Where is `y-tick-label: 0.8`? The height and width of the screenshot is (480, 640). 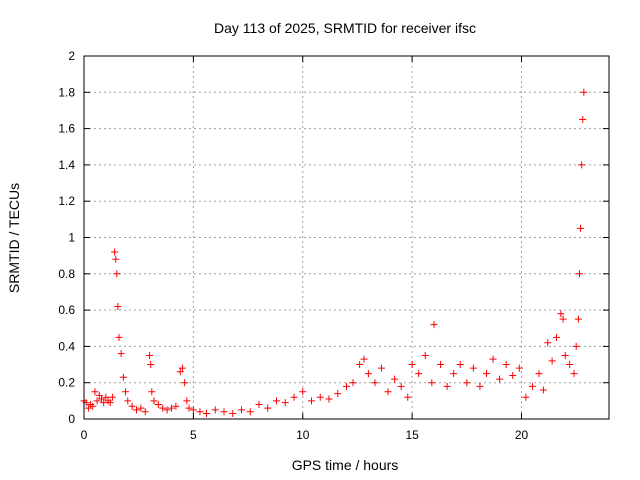 y-tick-label: 0.8 is located at coordinates (66, 274).